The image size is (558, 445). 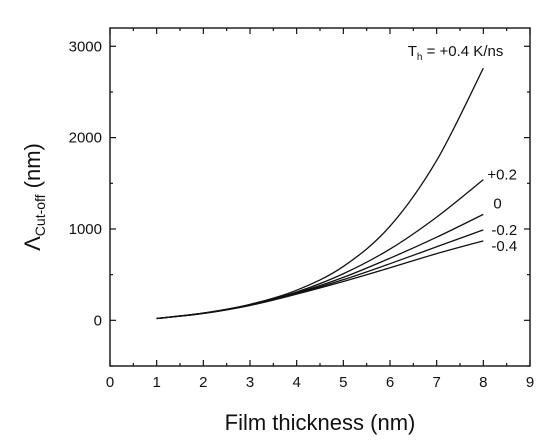 What do you see at coordinates (85, 138) in the screenshot?
I see `y-tick-label: 2000` at bounding box center [85, 138].